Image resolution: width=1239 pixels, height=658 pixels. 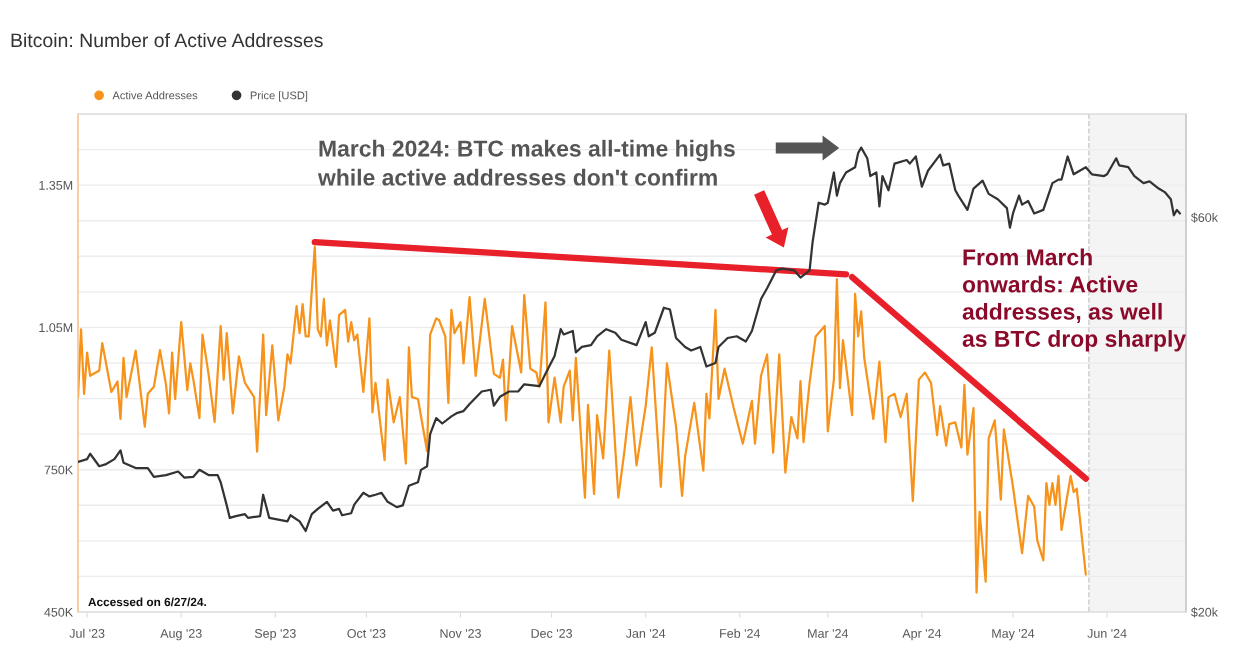 I want to click on x-tick-label: Jan '24, so click(x=645, y=633).